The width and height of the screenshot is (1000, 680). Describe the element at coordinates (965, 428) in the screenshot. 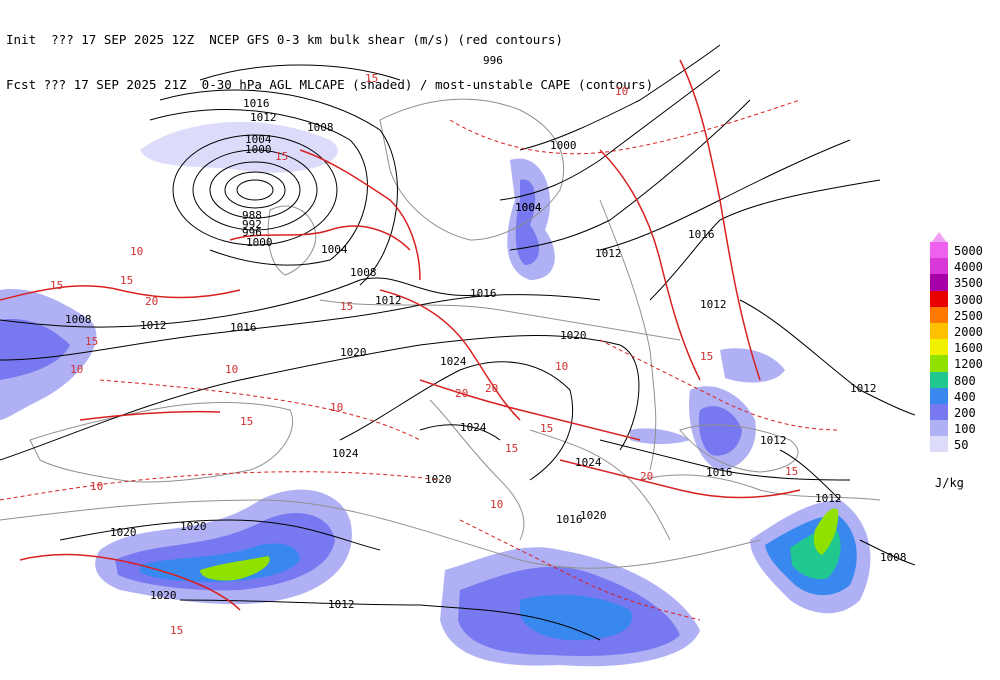

I see `legend-row: 100` at that location.